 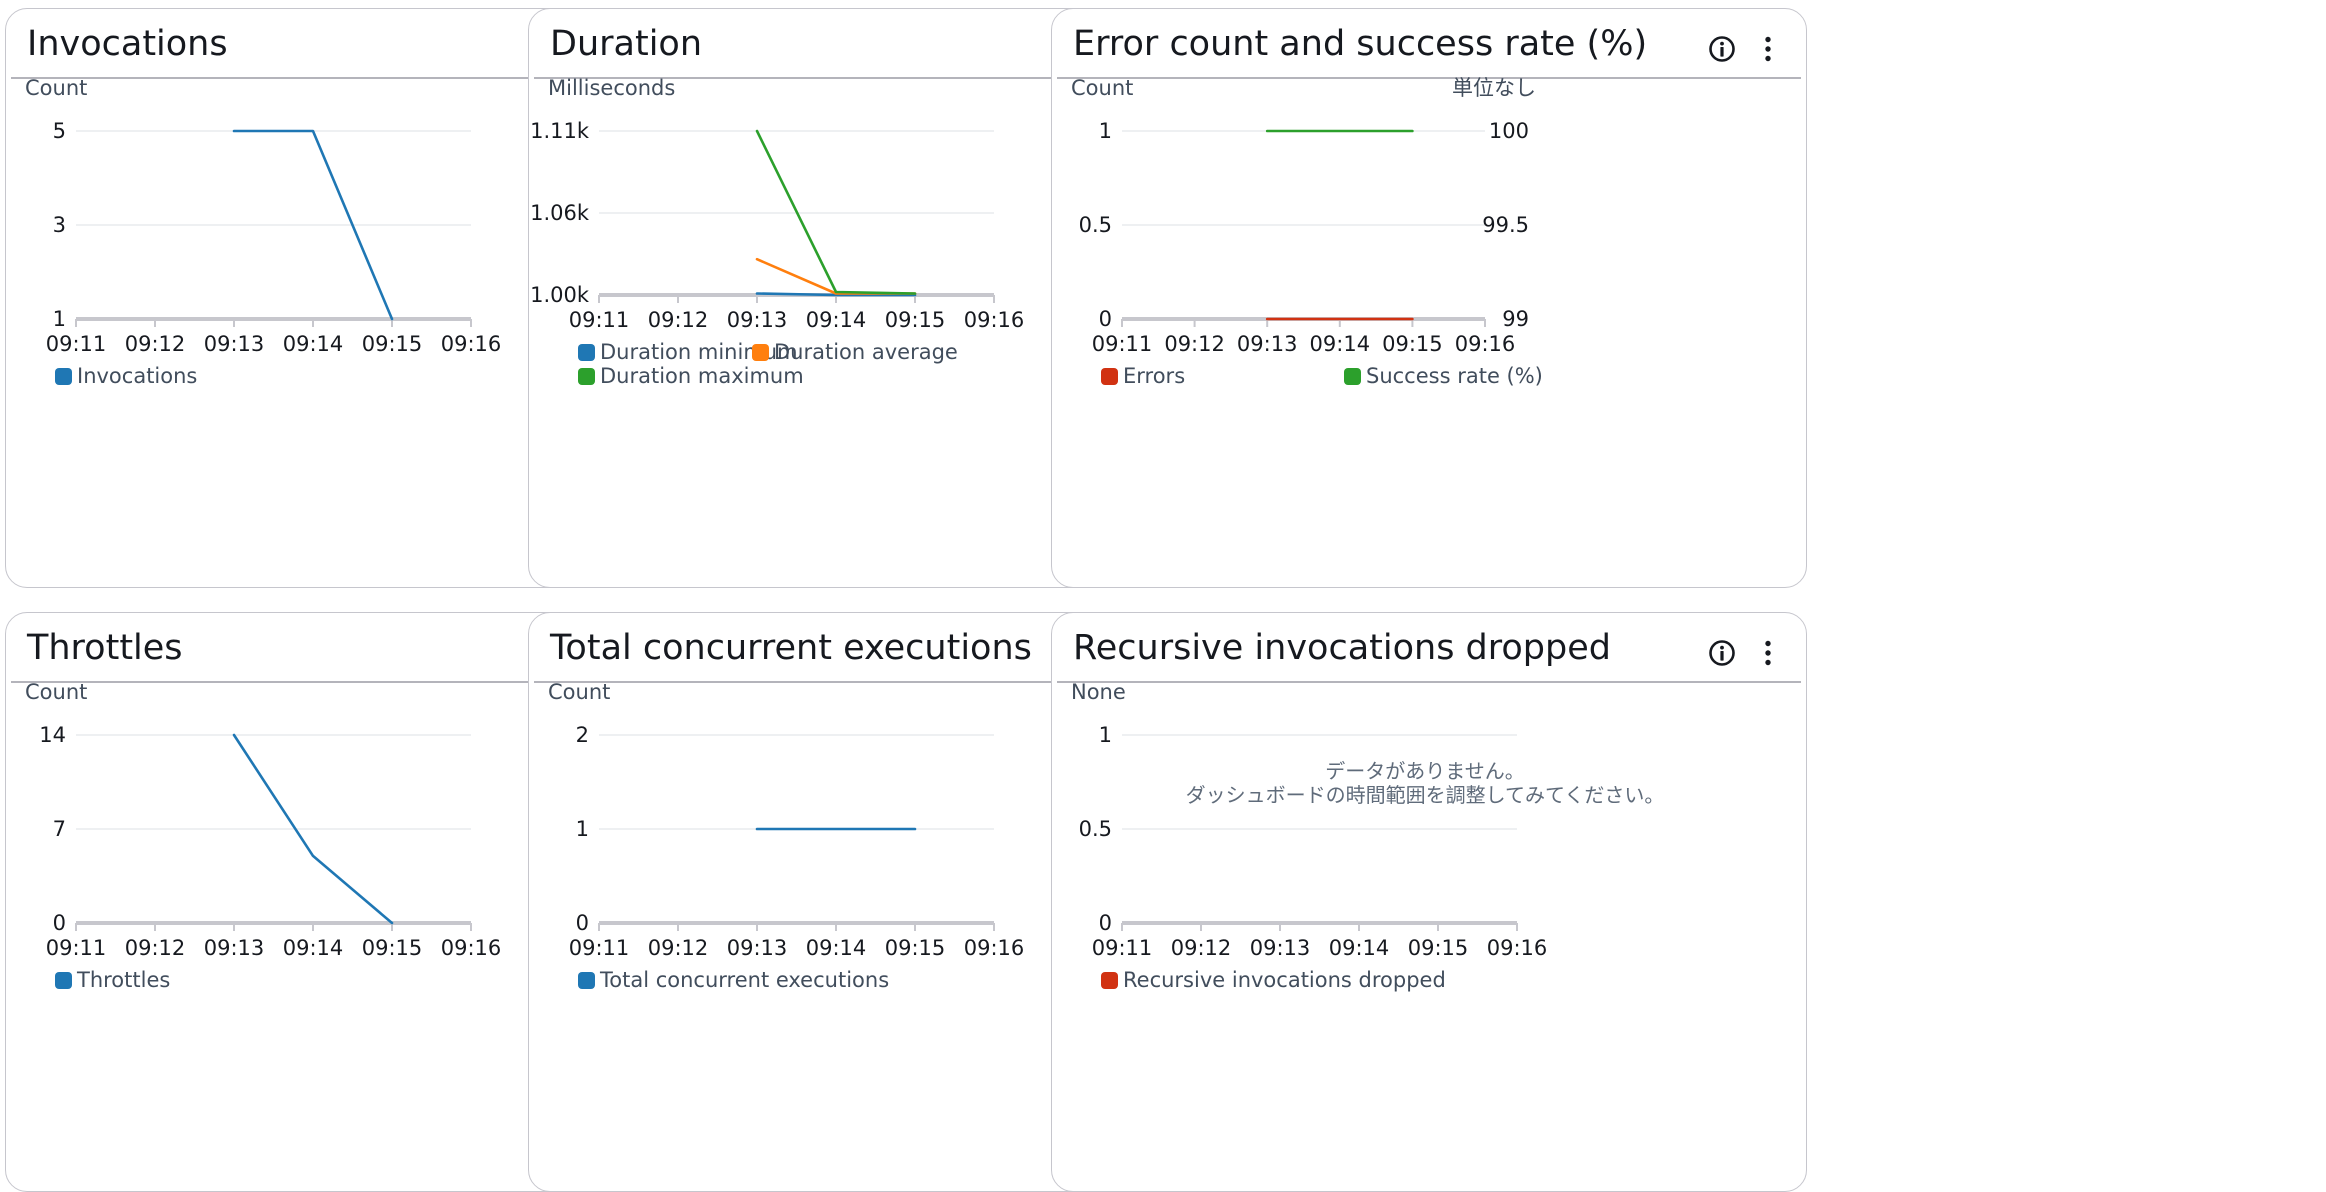 I want to click on widget-title: Total concurrent executions, so click(x=791, y=648).